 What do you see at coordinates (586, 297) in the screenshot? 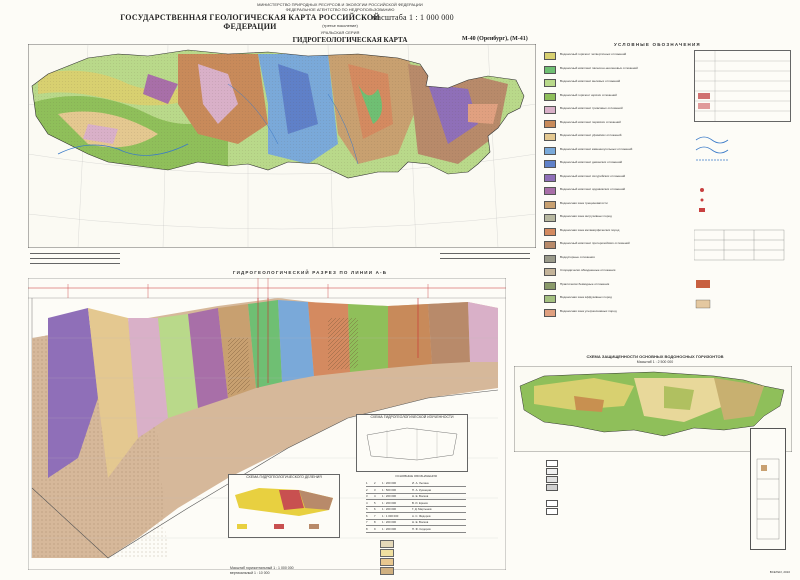
I see `legend-label: Водоносная зона эффузивных пород` at bounding box center [586, 297].